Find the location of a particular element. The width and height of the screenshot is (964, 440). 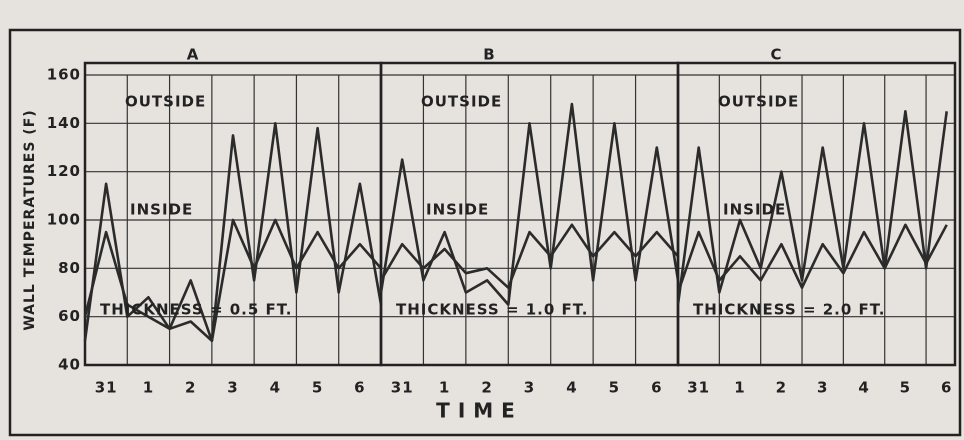

y-tick-label: 120 is located at coordinates (64, 171).